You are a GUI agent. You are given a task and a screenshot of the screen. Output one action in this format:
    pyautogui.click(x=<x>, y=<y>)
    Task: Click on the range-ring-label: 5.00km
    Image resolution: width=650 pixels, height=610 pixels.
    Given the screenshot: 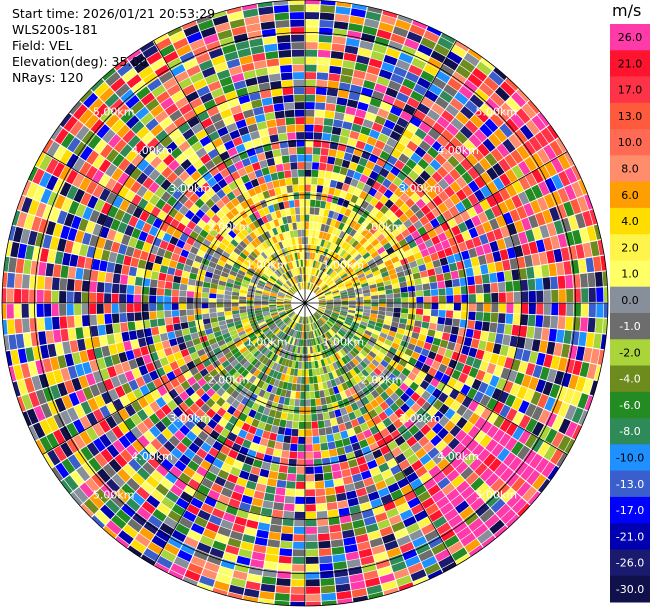 What is the action you would take?
    pyautogui.click(x=114, y=112)
    